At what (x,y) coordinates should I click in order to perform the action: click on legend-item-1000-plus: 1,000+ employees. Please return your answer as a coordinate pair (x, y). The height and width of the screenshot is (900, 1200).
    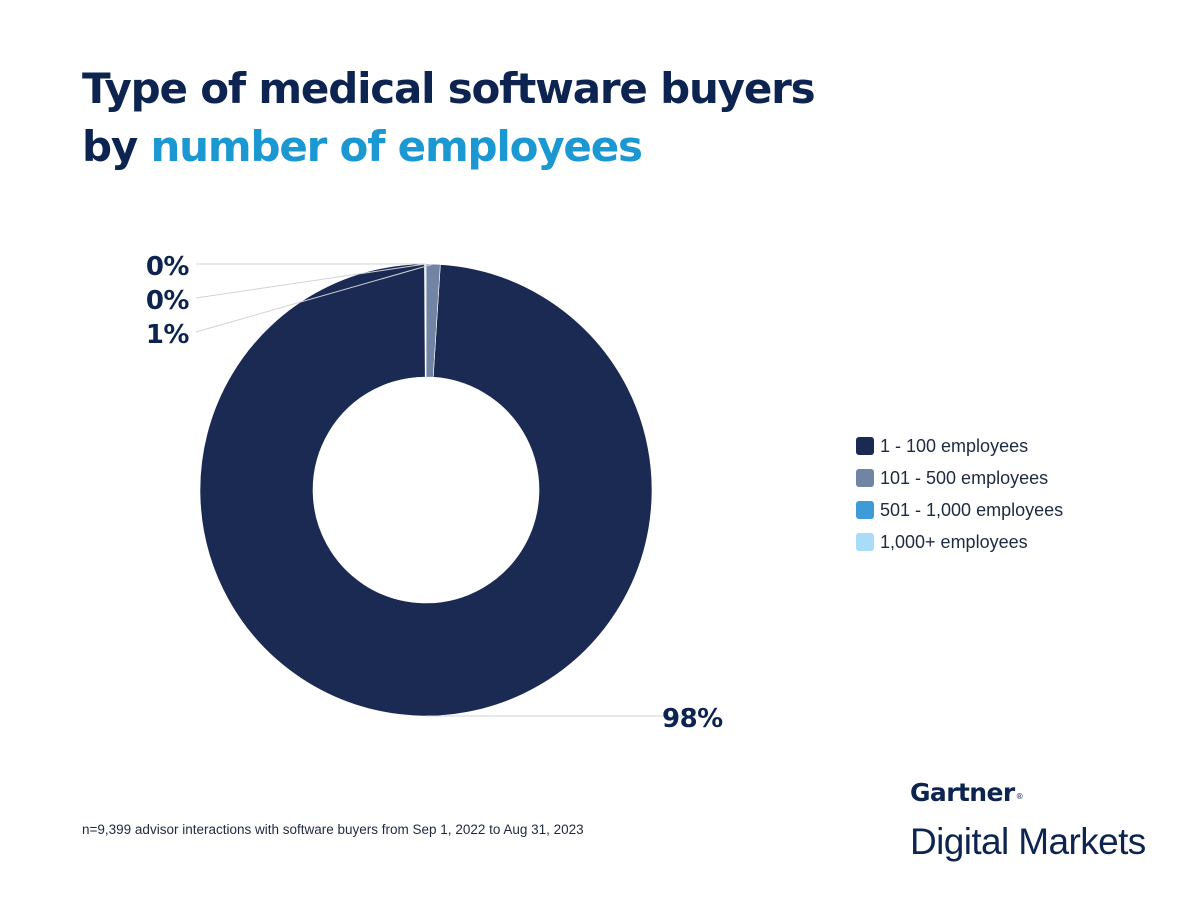
    Looking at the image, I should click on (959, 542).